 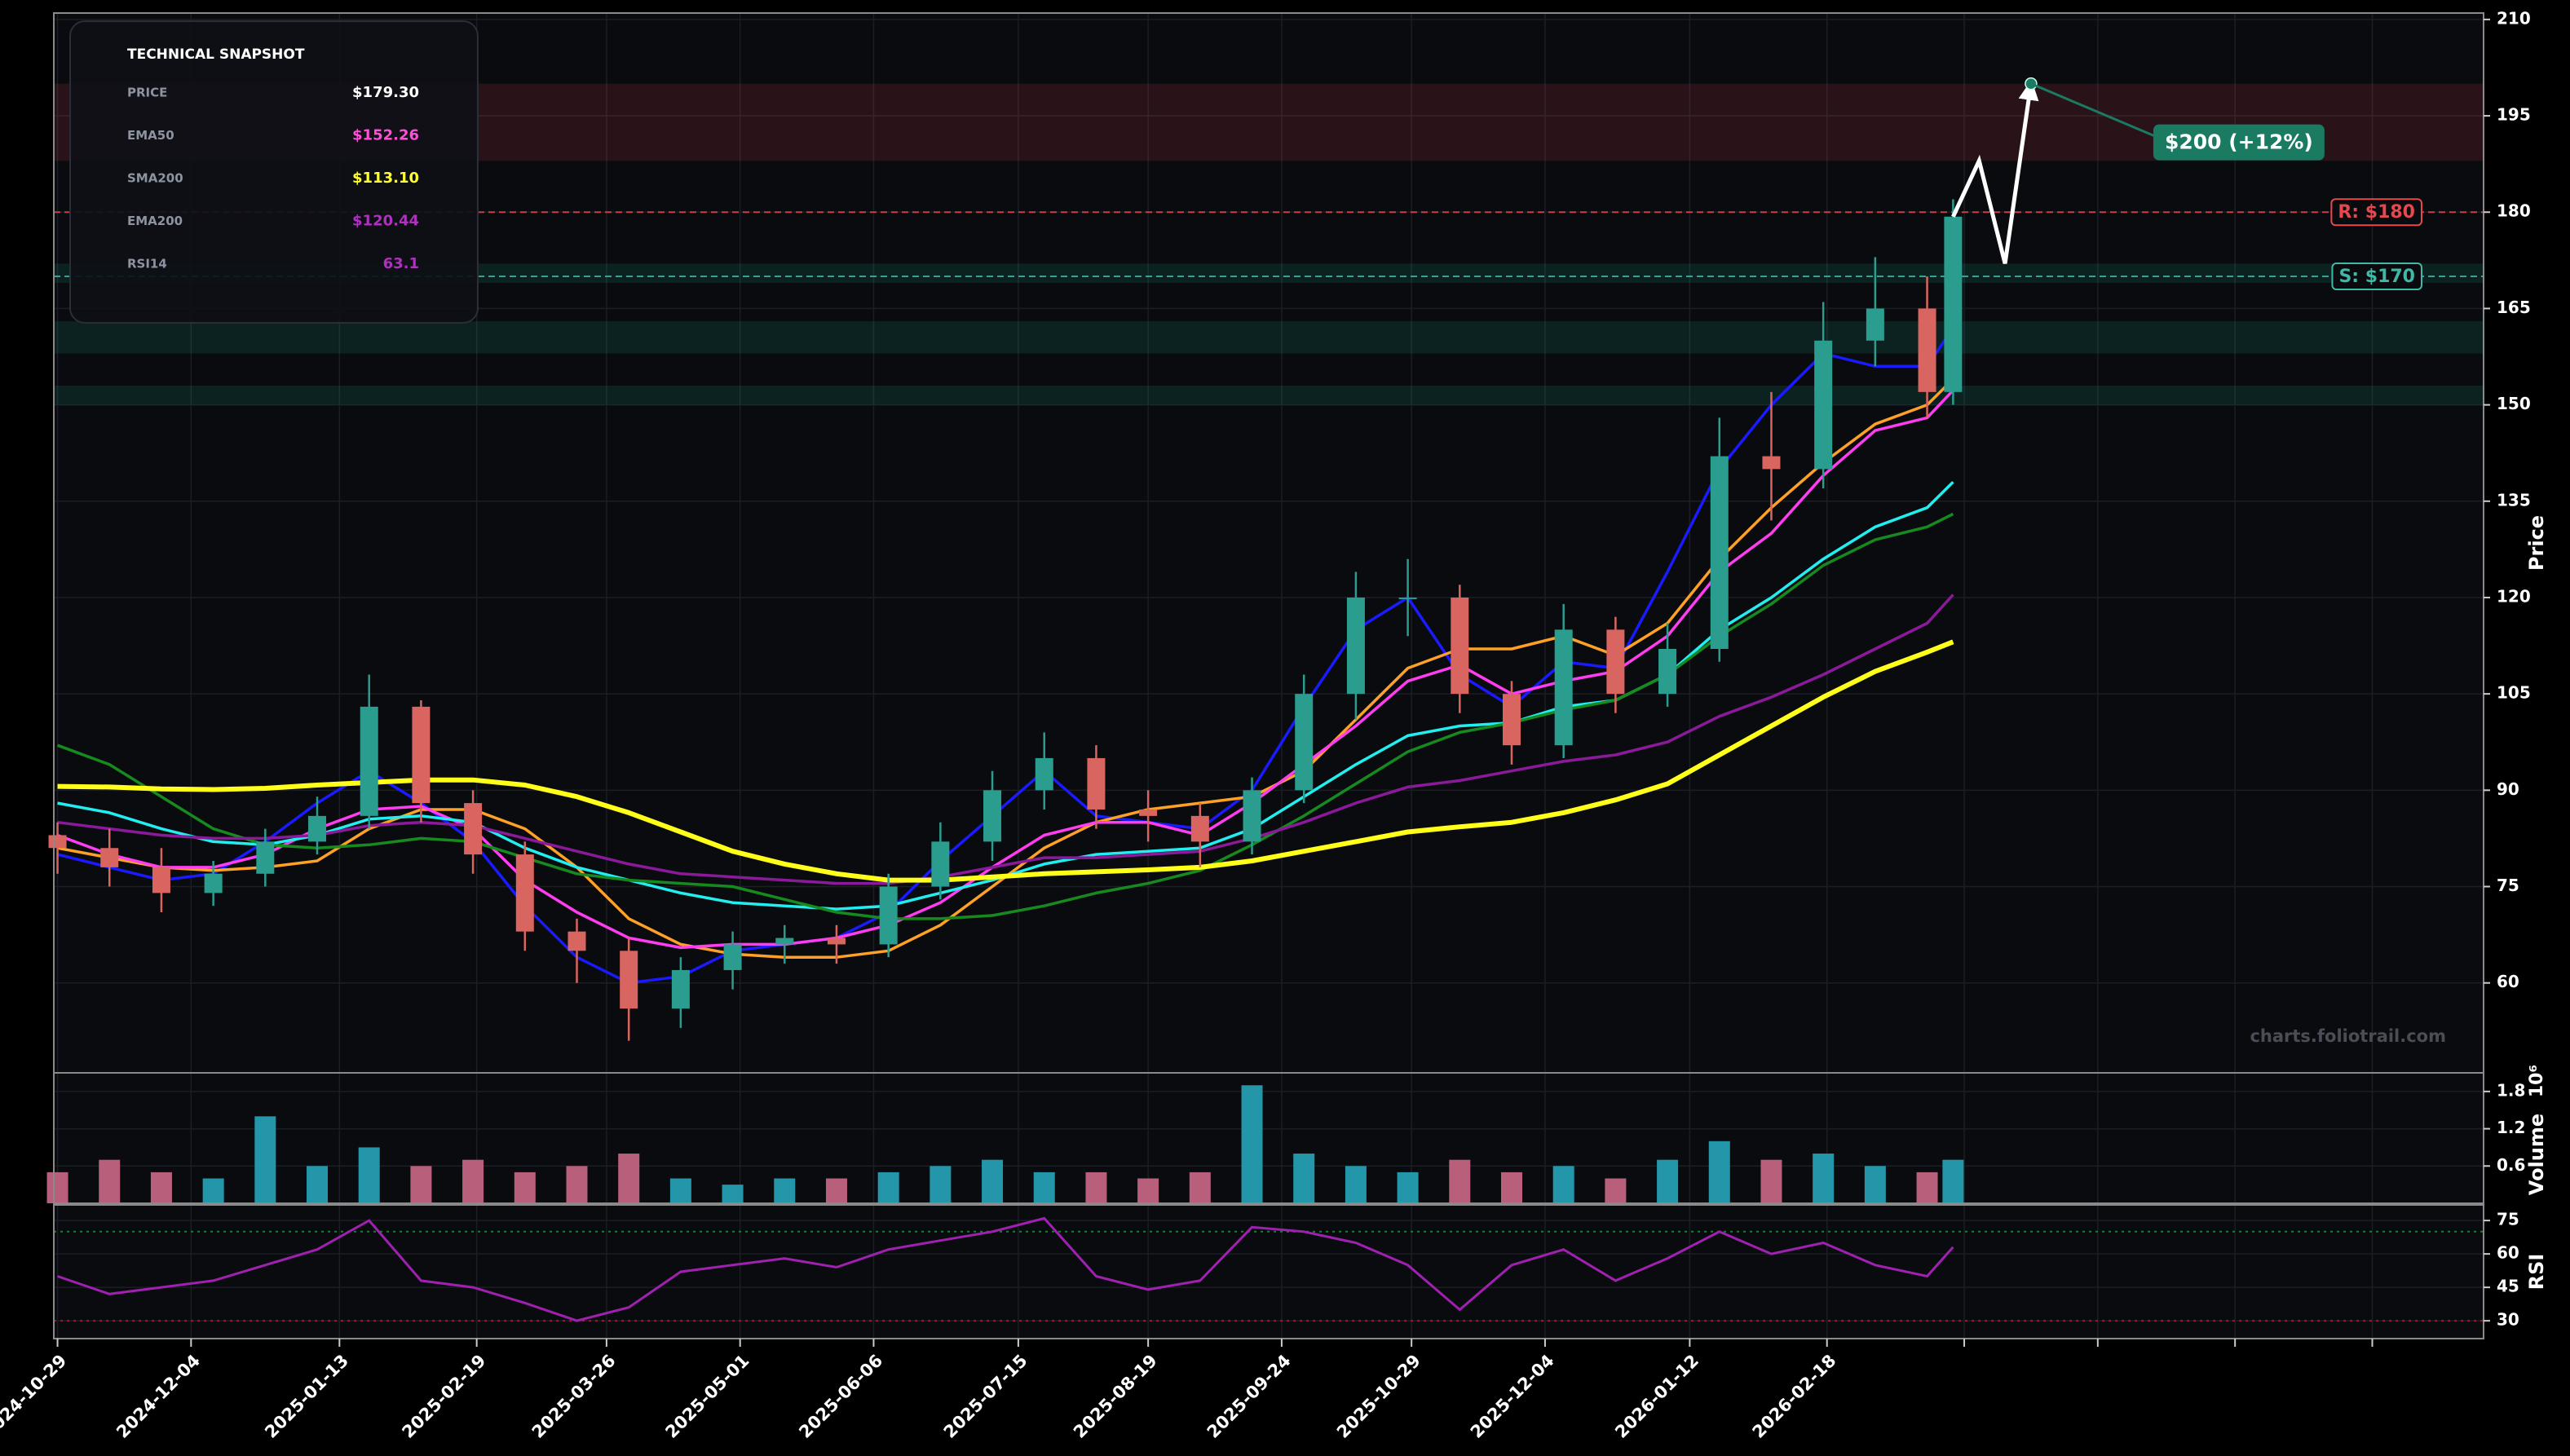 What do you see at coordinates (147, 264) in the screenshot?
I see `snapshot-label: RSI14` at bounding box center [147, 264].